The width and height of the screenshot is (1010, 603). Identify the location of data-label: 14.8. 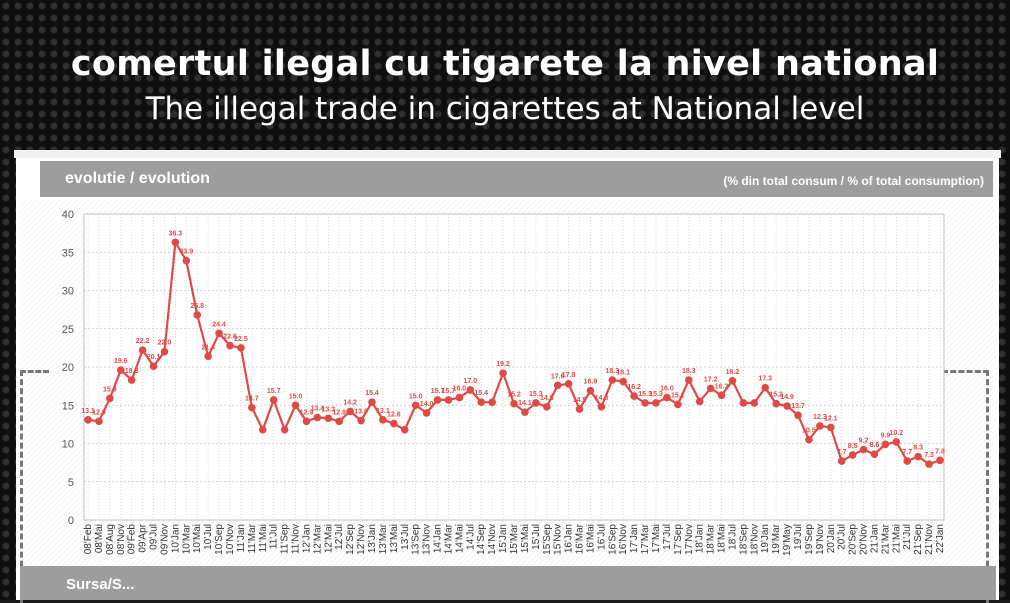
(547, 398).